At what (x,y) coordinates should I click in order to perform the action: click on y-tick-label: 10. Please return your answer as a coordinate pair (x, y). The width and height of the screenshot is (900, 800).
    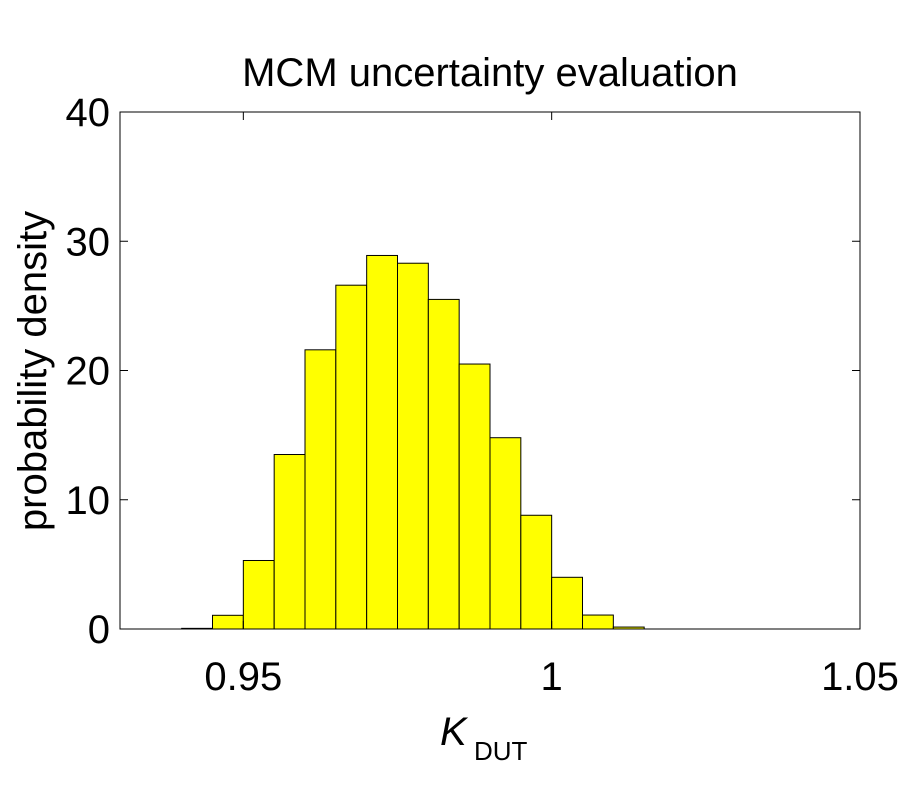
    Looking at the image, I should click on (88, 501).